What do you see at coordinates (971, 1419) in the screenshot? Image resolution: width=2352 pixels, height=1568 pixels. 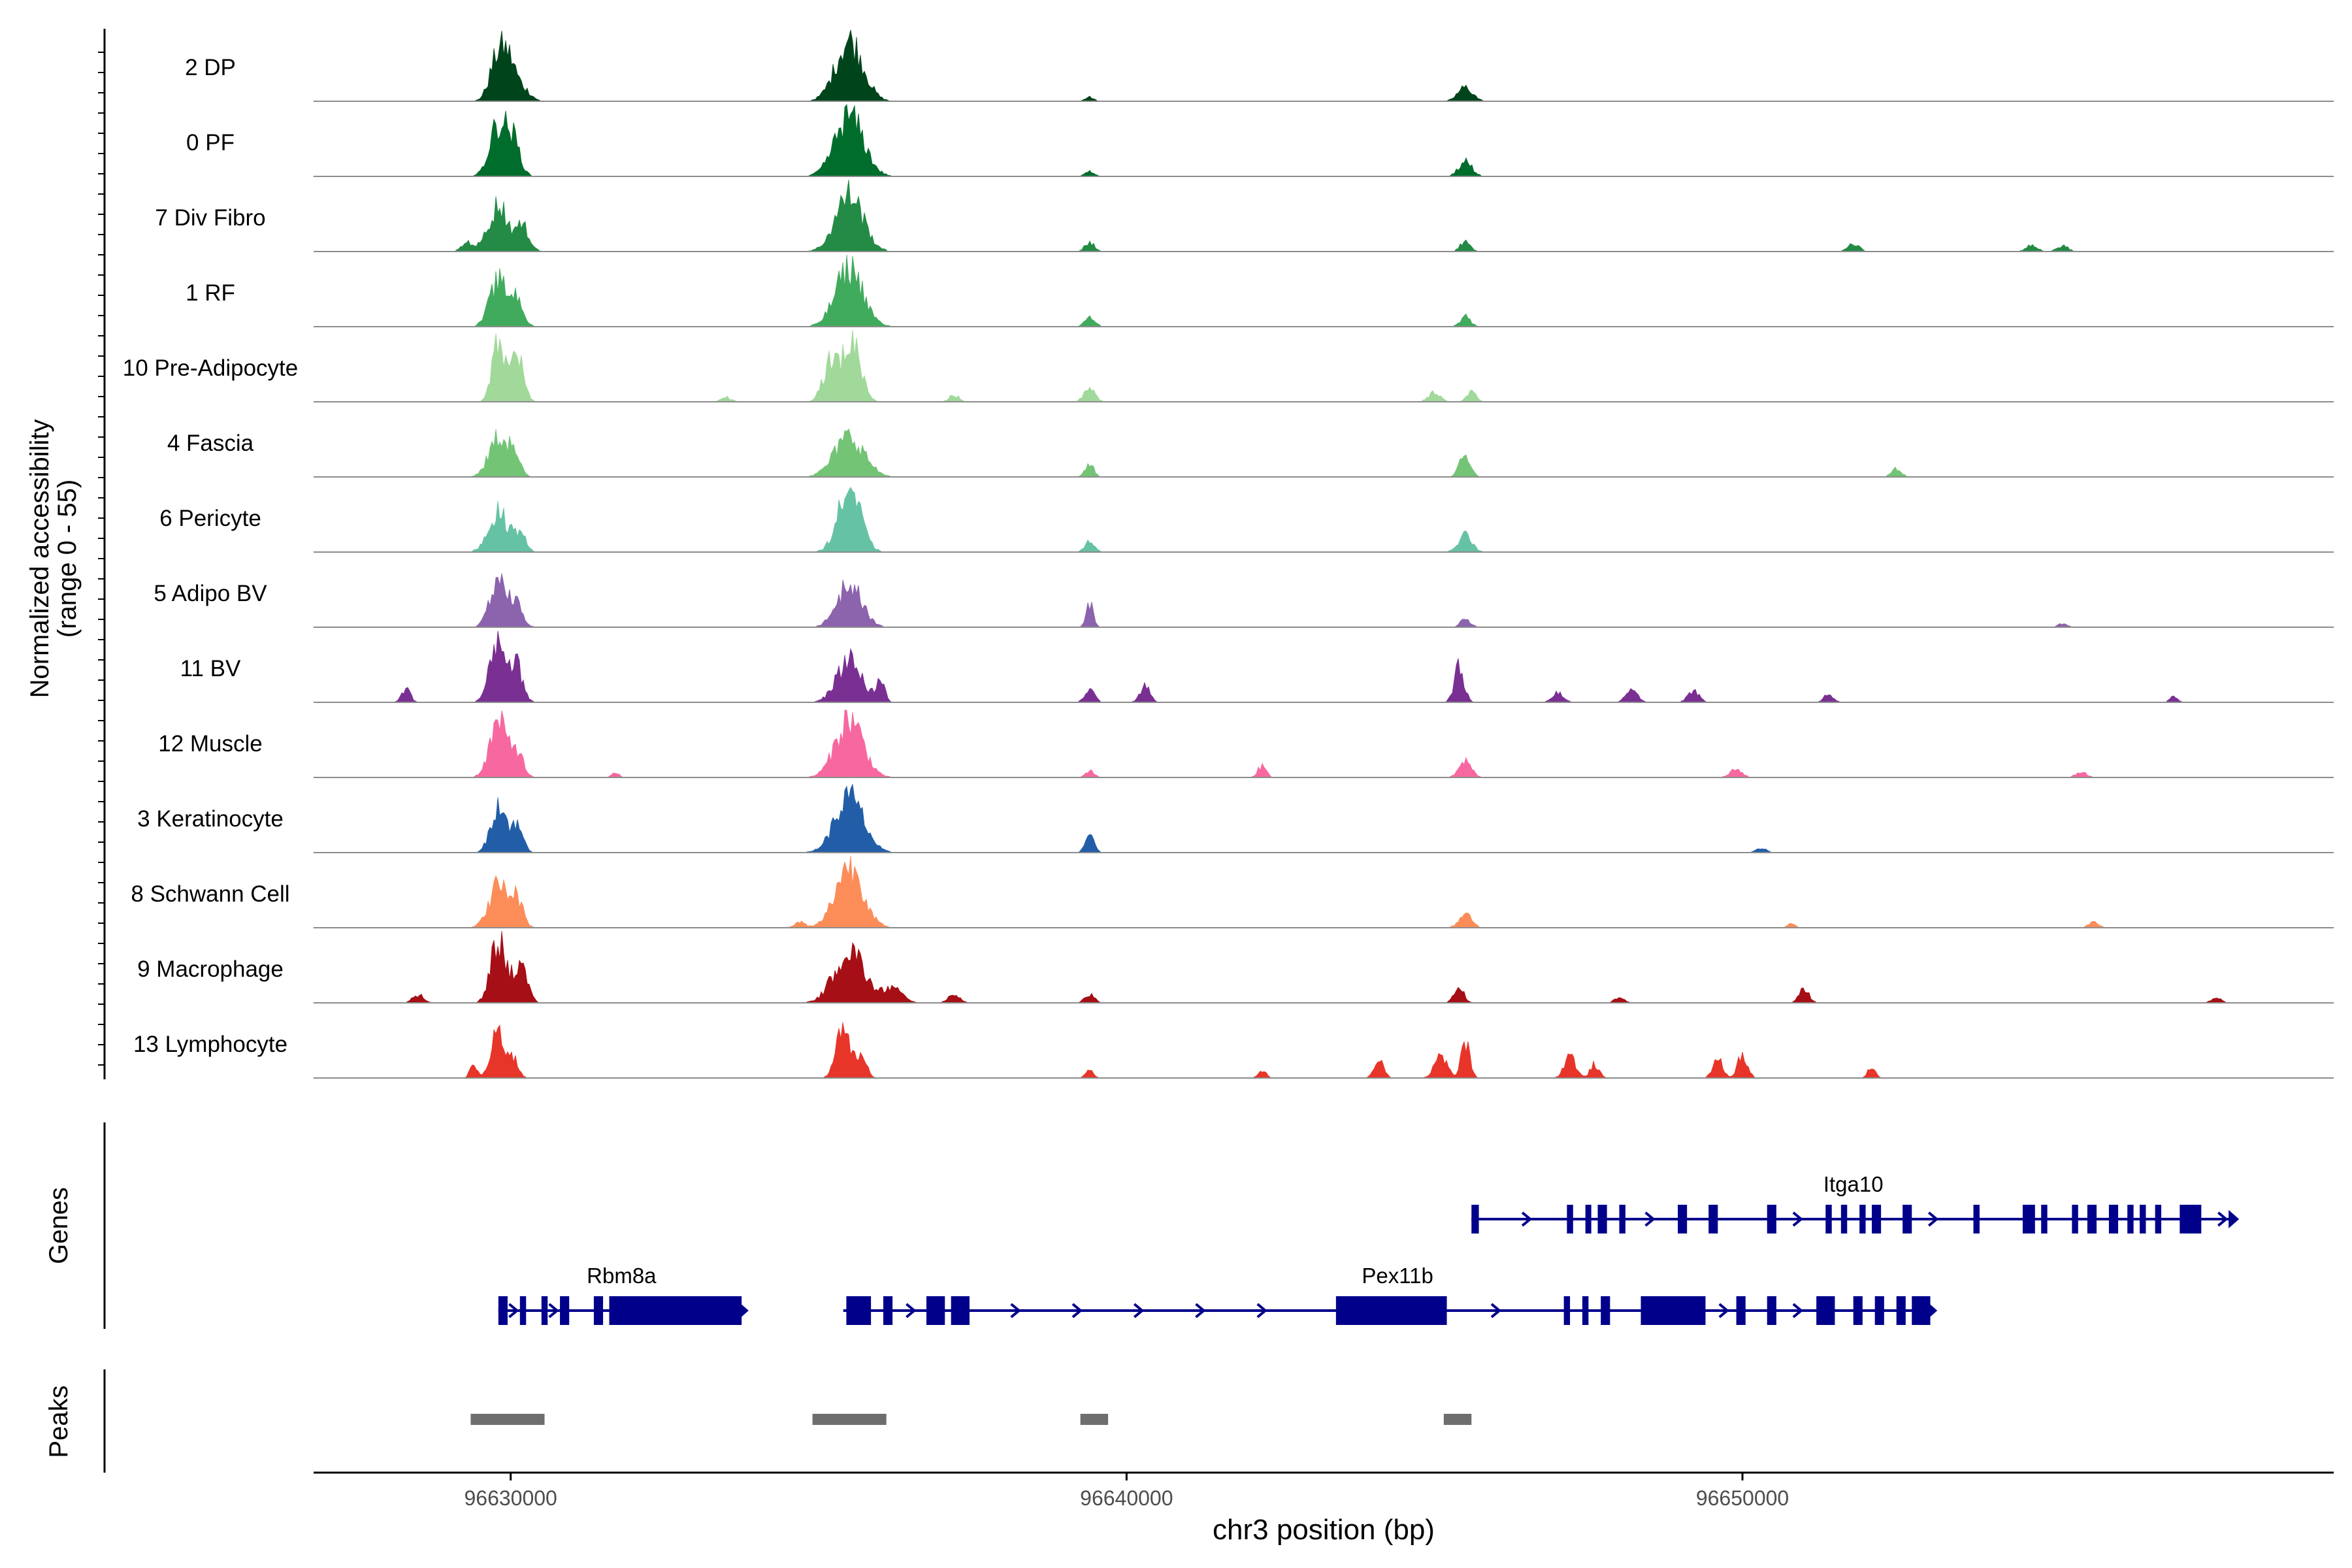 I see `peak-track` at bounding box center [971, 1419].